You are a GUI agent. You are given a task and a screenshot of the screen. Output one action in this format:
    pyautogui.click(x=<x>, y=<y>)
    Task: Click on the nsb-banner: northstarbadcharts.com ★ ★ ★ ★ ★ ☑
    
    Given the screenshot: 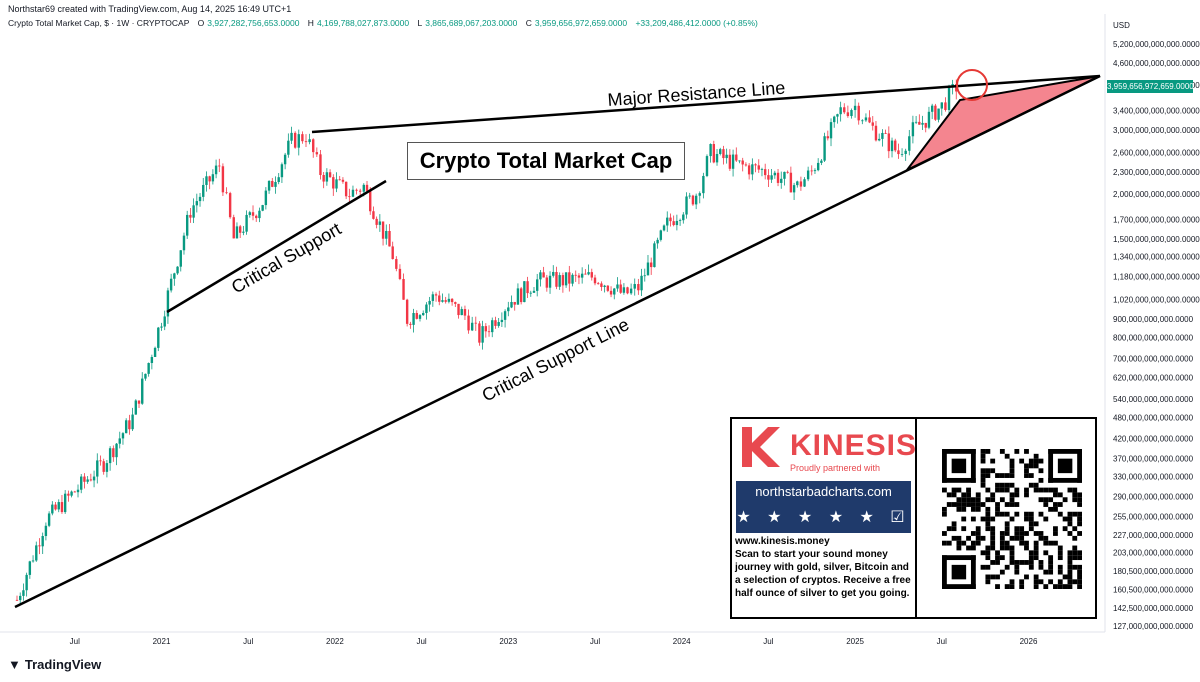 What is the action you would take?
    pyautogui.click(x=823, y=507)
    